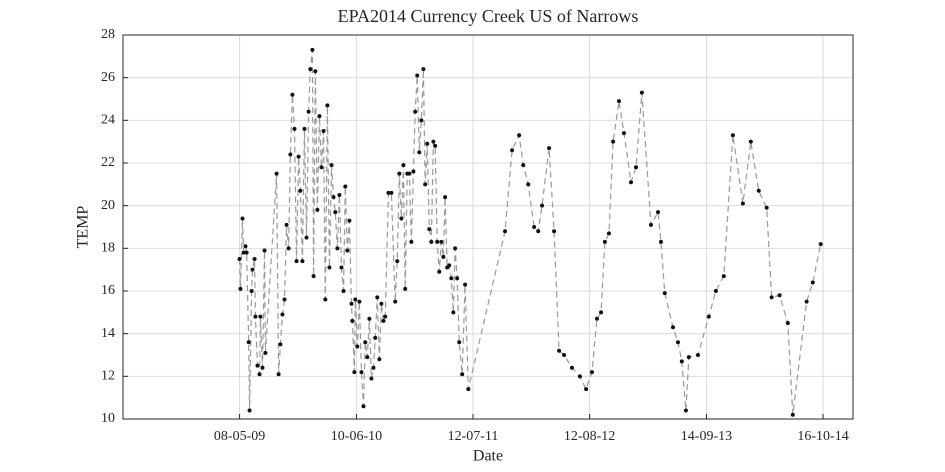 This screenshot has height=472, width=945. I want to click on x-tick-label: 10-06-10, so click(356, 436).